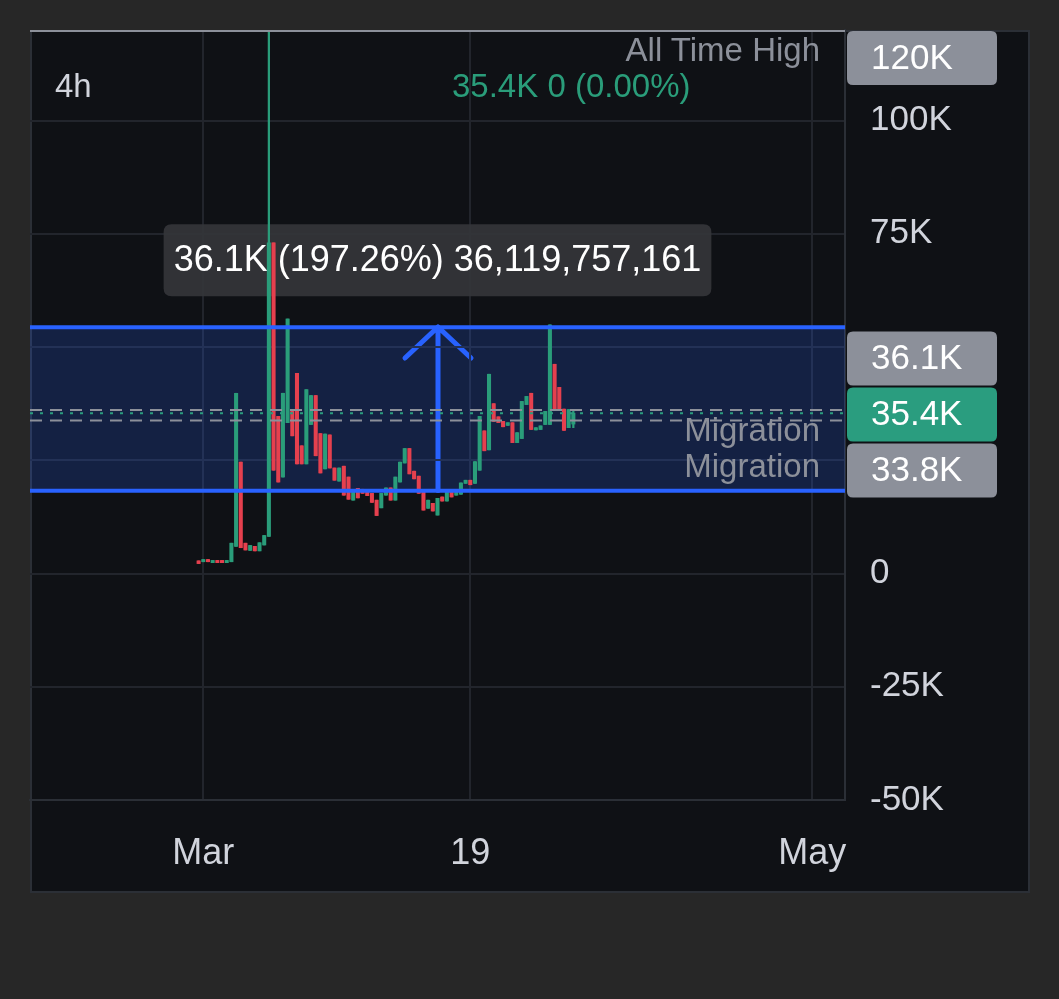  What do you see at coordinates (437, 259) in the screenshot?
I see `band-label: 36.1K (197.26%) 36,119,757,161` at bounding box center [437, 259].